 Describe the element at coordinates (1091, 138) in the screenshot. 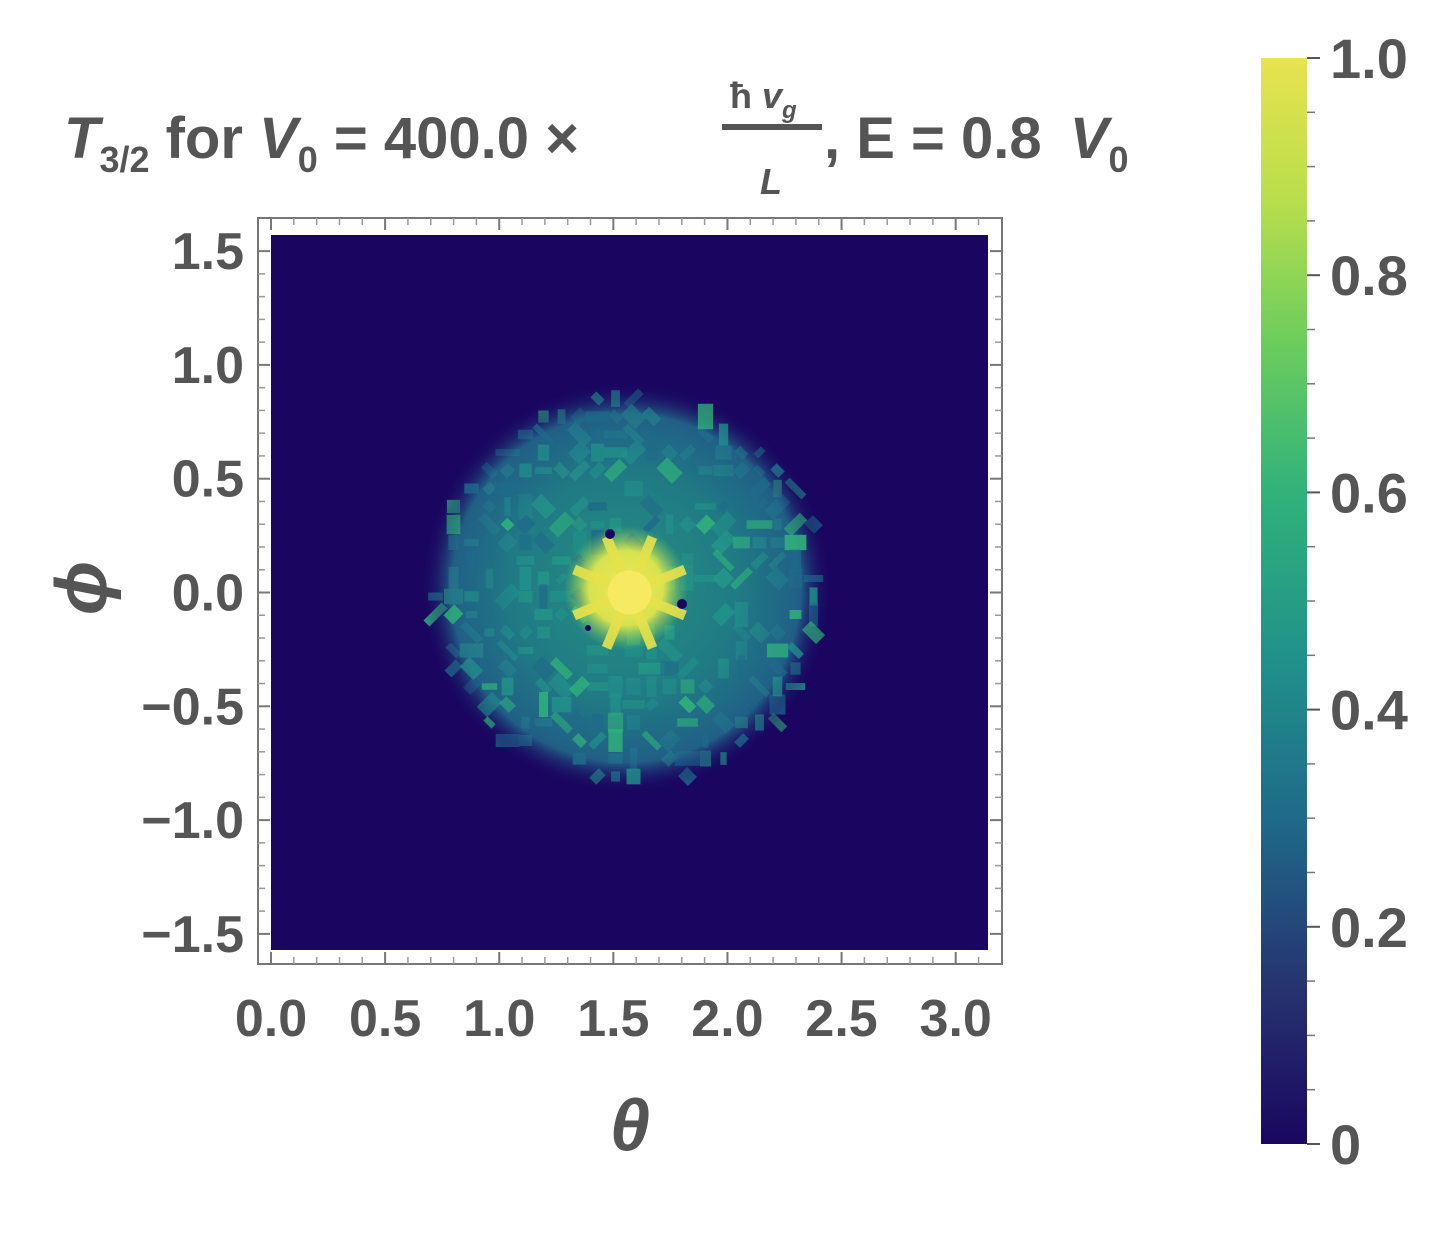

I see `title-v2-symbol: V` at that location.